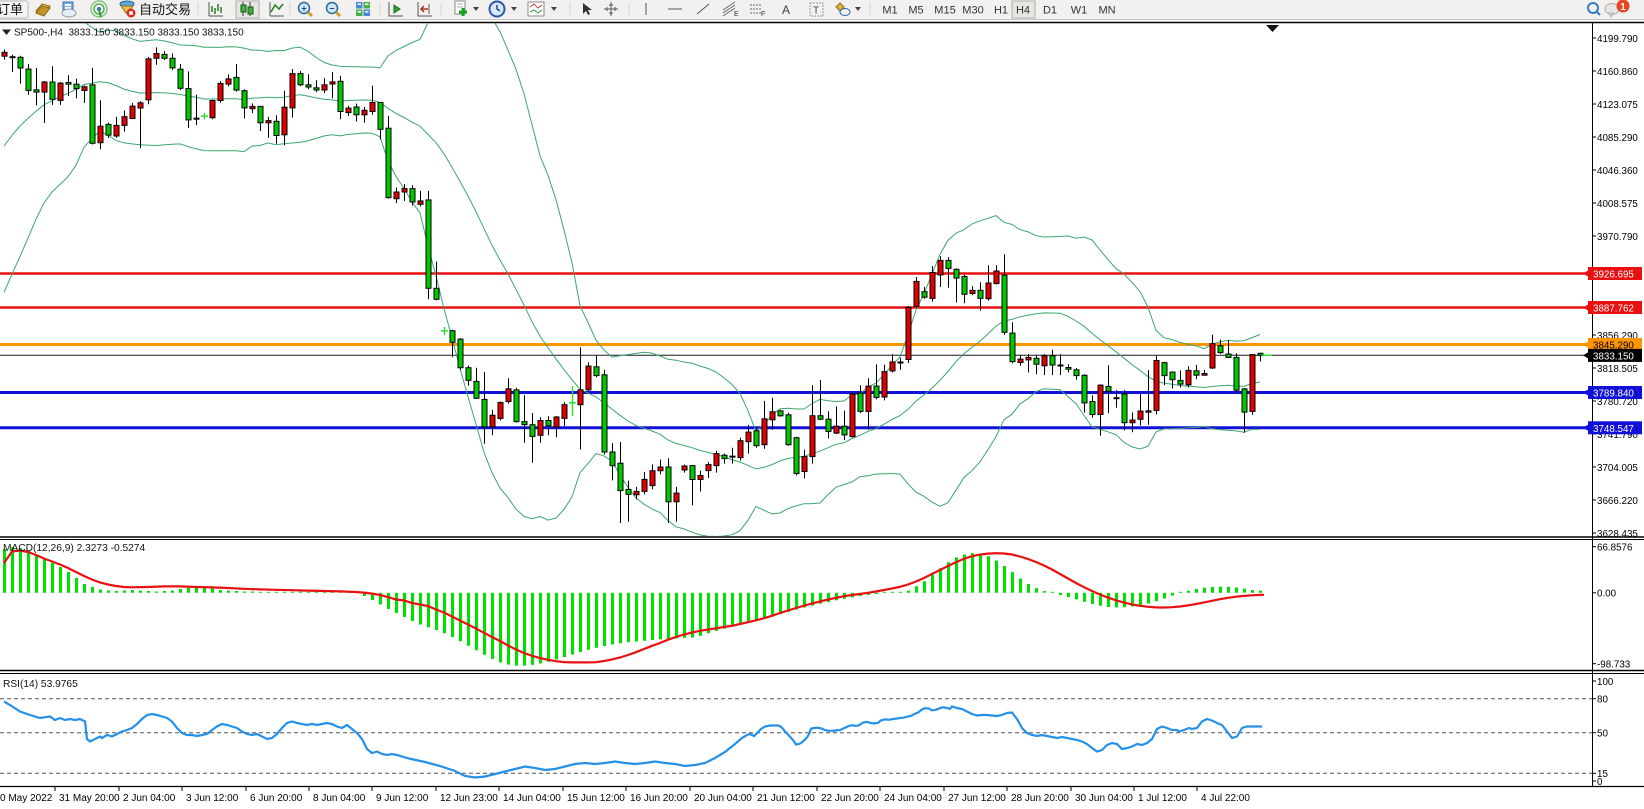  What do you see at coordinates (659, 798) in the screenshot?
I see `svg-text: 16 Jun 20:00` at bounding box center [659, 798].